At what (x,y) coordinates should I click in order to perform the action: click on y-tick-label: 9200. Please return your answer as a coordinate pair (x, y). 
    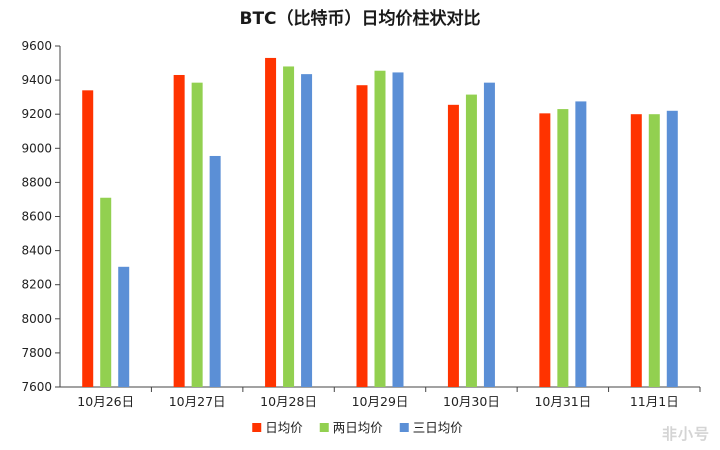
    Looking at the image, I should click on (36, 114).